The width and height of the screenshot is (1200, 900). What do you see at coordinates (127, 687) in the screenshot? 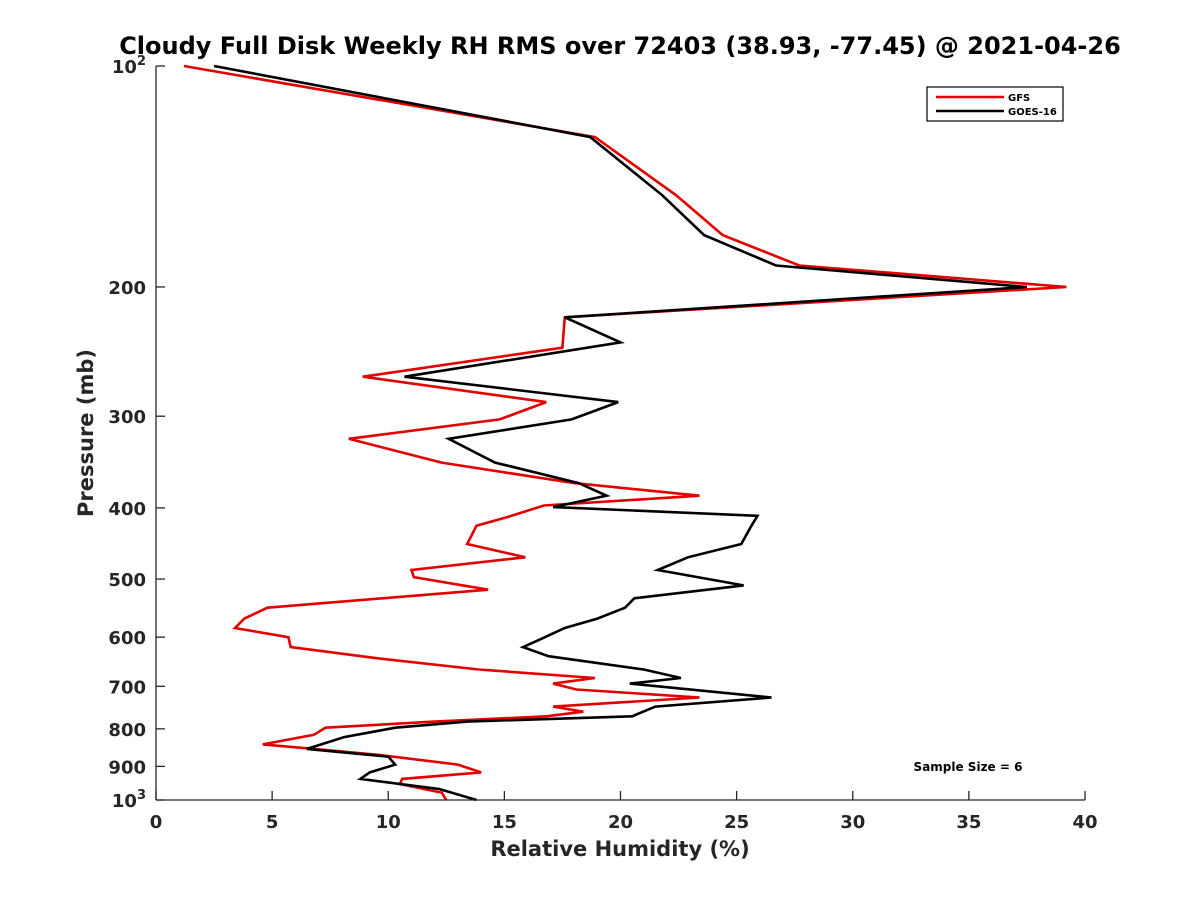
I see `y-tick-label: 700` at bounding box center [127, 687].